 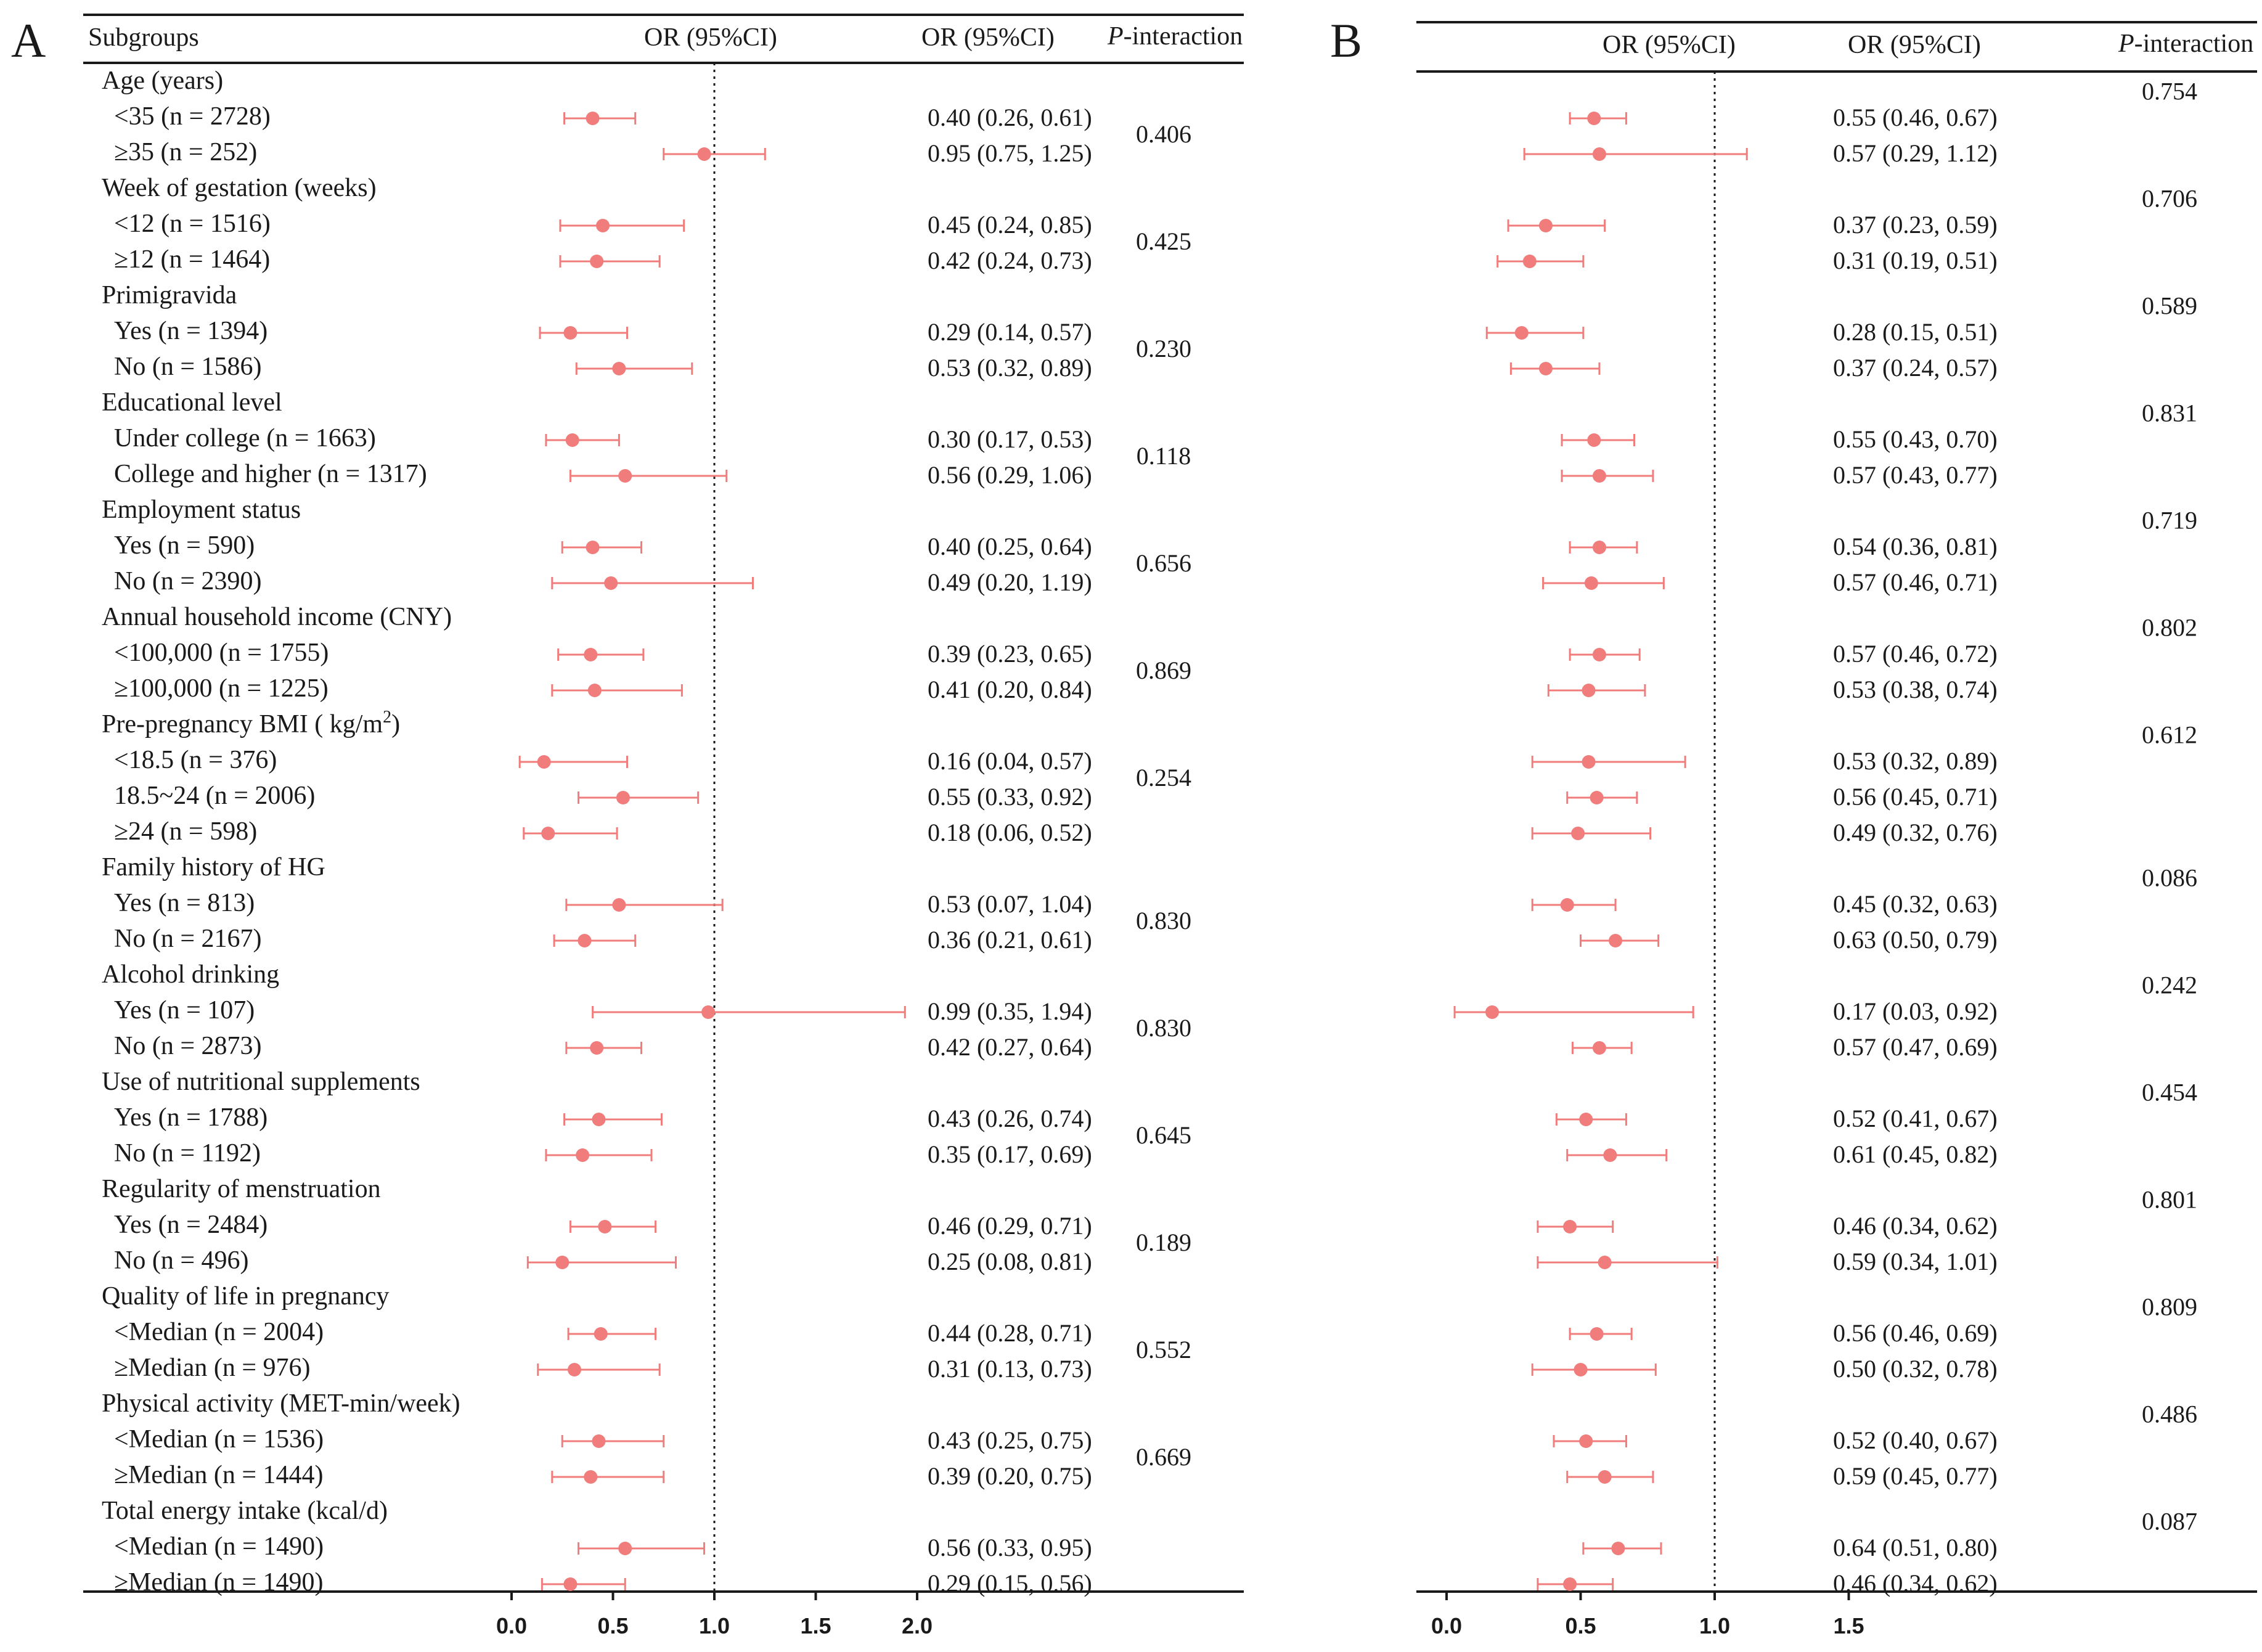 I want to click on group-heading-text: Primigravida, so click(x=169, y=295).